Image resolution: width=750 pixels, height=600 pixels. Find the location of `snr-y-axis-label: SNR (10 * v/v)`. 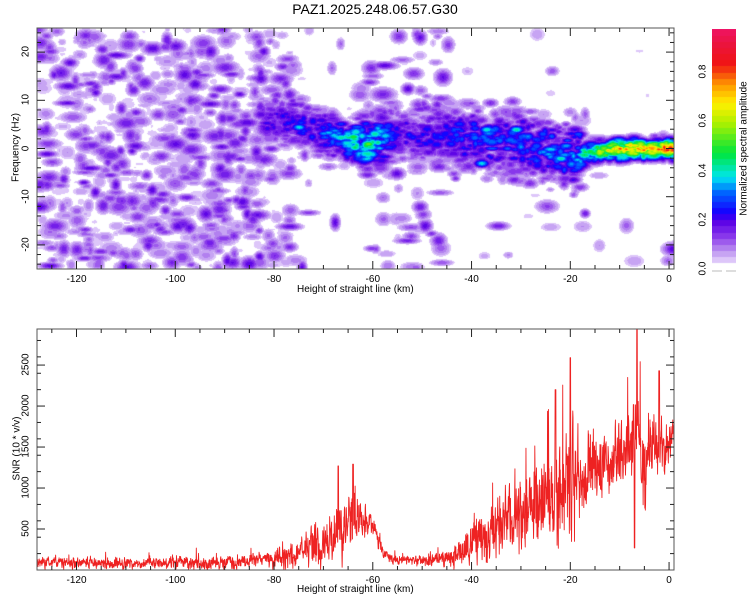

snr-y-axis-label: SNR (10 * v/v) is located at coordinates (17, 448).